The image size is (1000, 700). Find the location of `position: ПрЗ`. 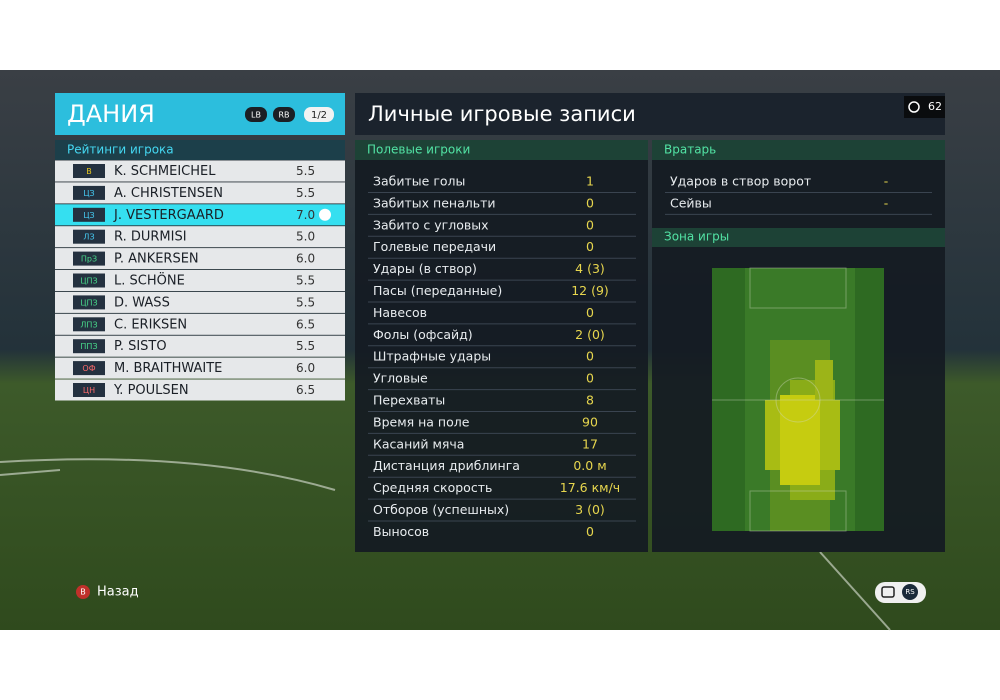

position: ПрЗ is located at coordinates (89, 259).